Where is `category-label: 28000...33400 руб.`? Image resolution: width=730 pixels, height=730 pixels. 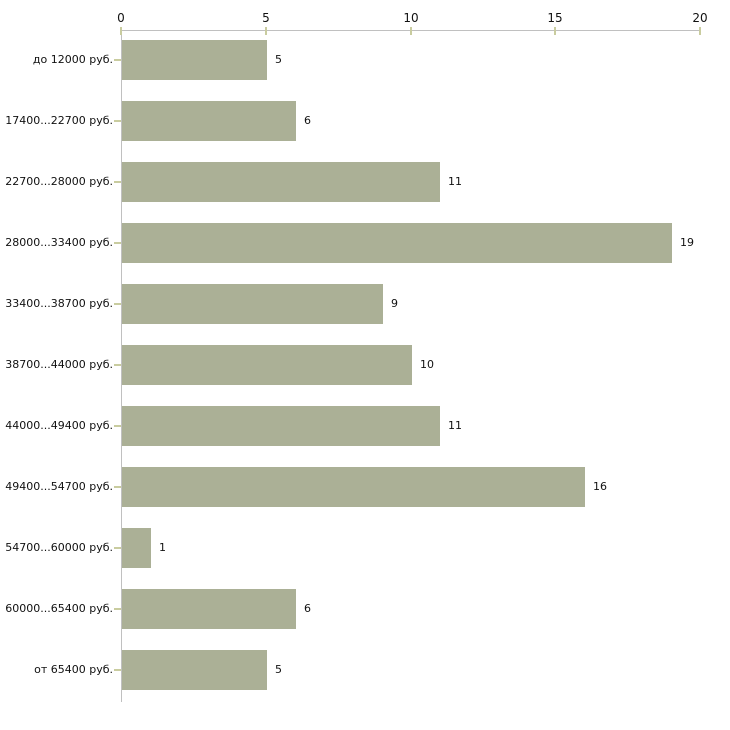 category-label: 28000...33400 руб. is located at coordinates (59, 242).